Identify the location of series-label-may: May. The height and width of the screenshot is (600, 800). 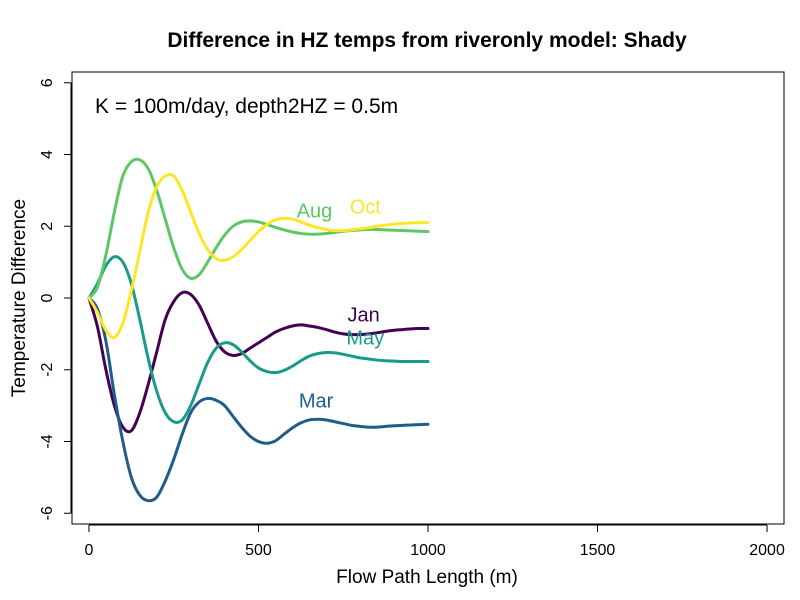
(365, 339).